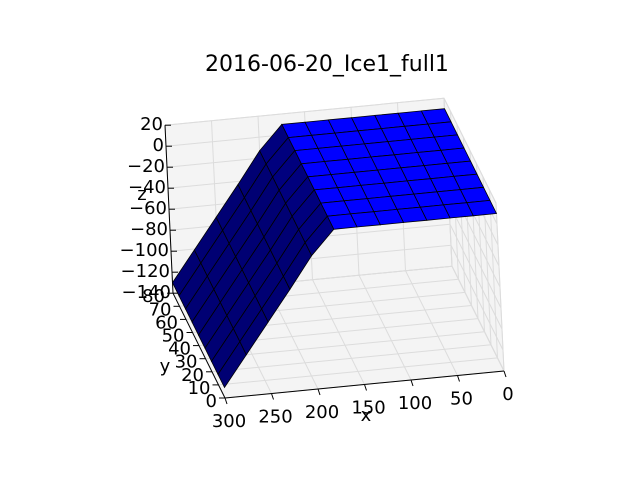 The image size is (640, 480). Describe the element at coordinates (192, 375) in the screenshot. I see `y-tick-label: 20` at that location.